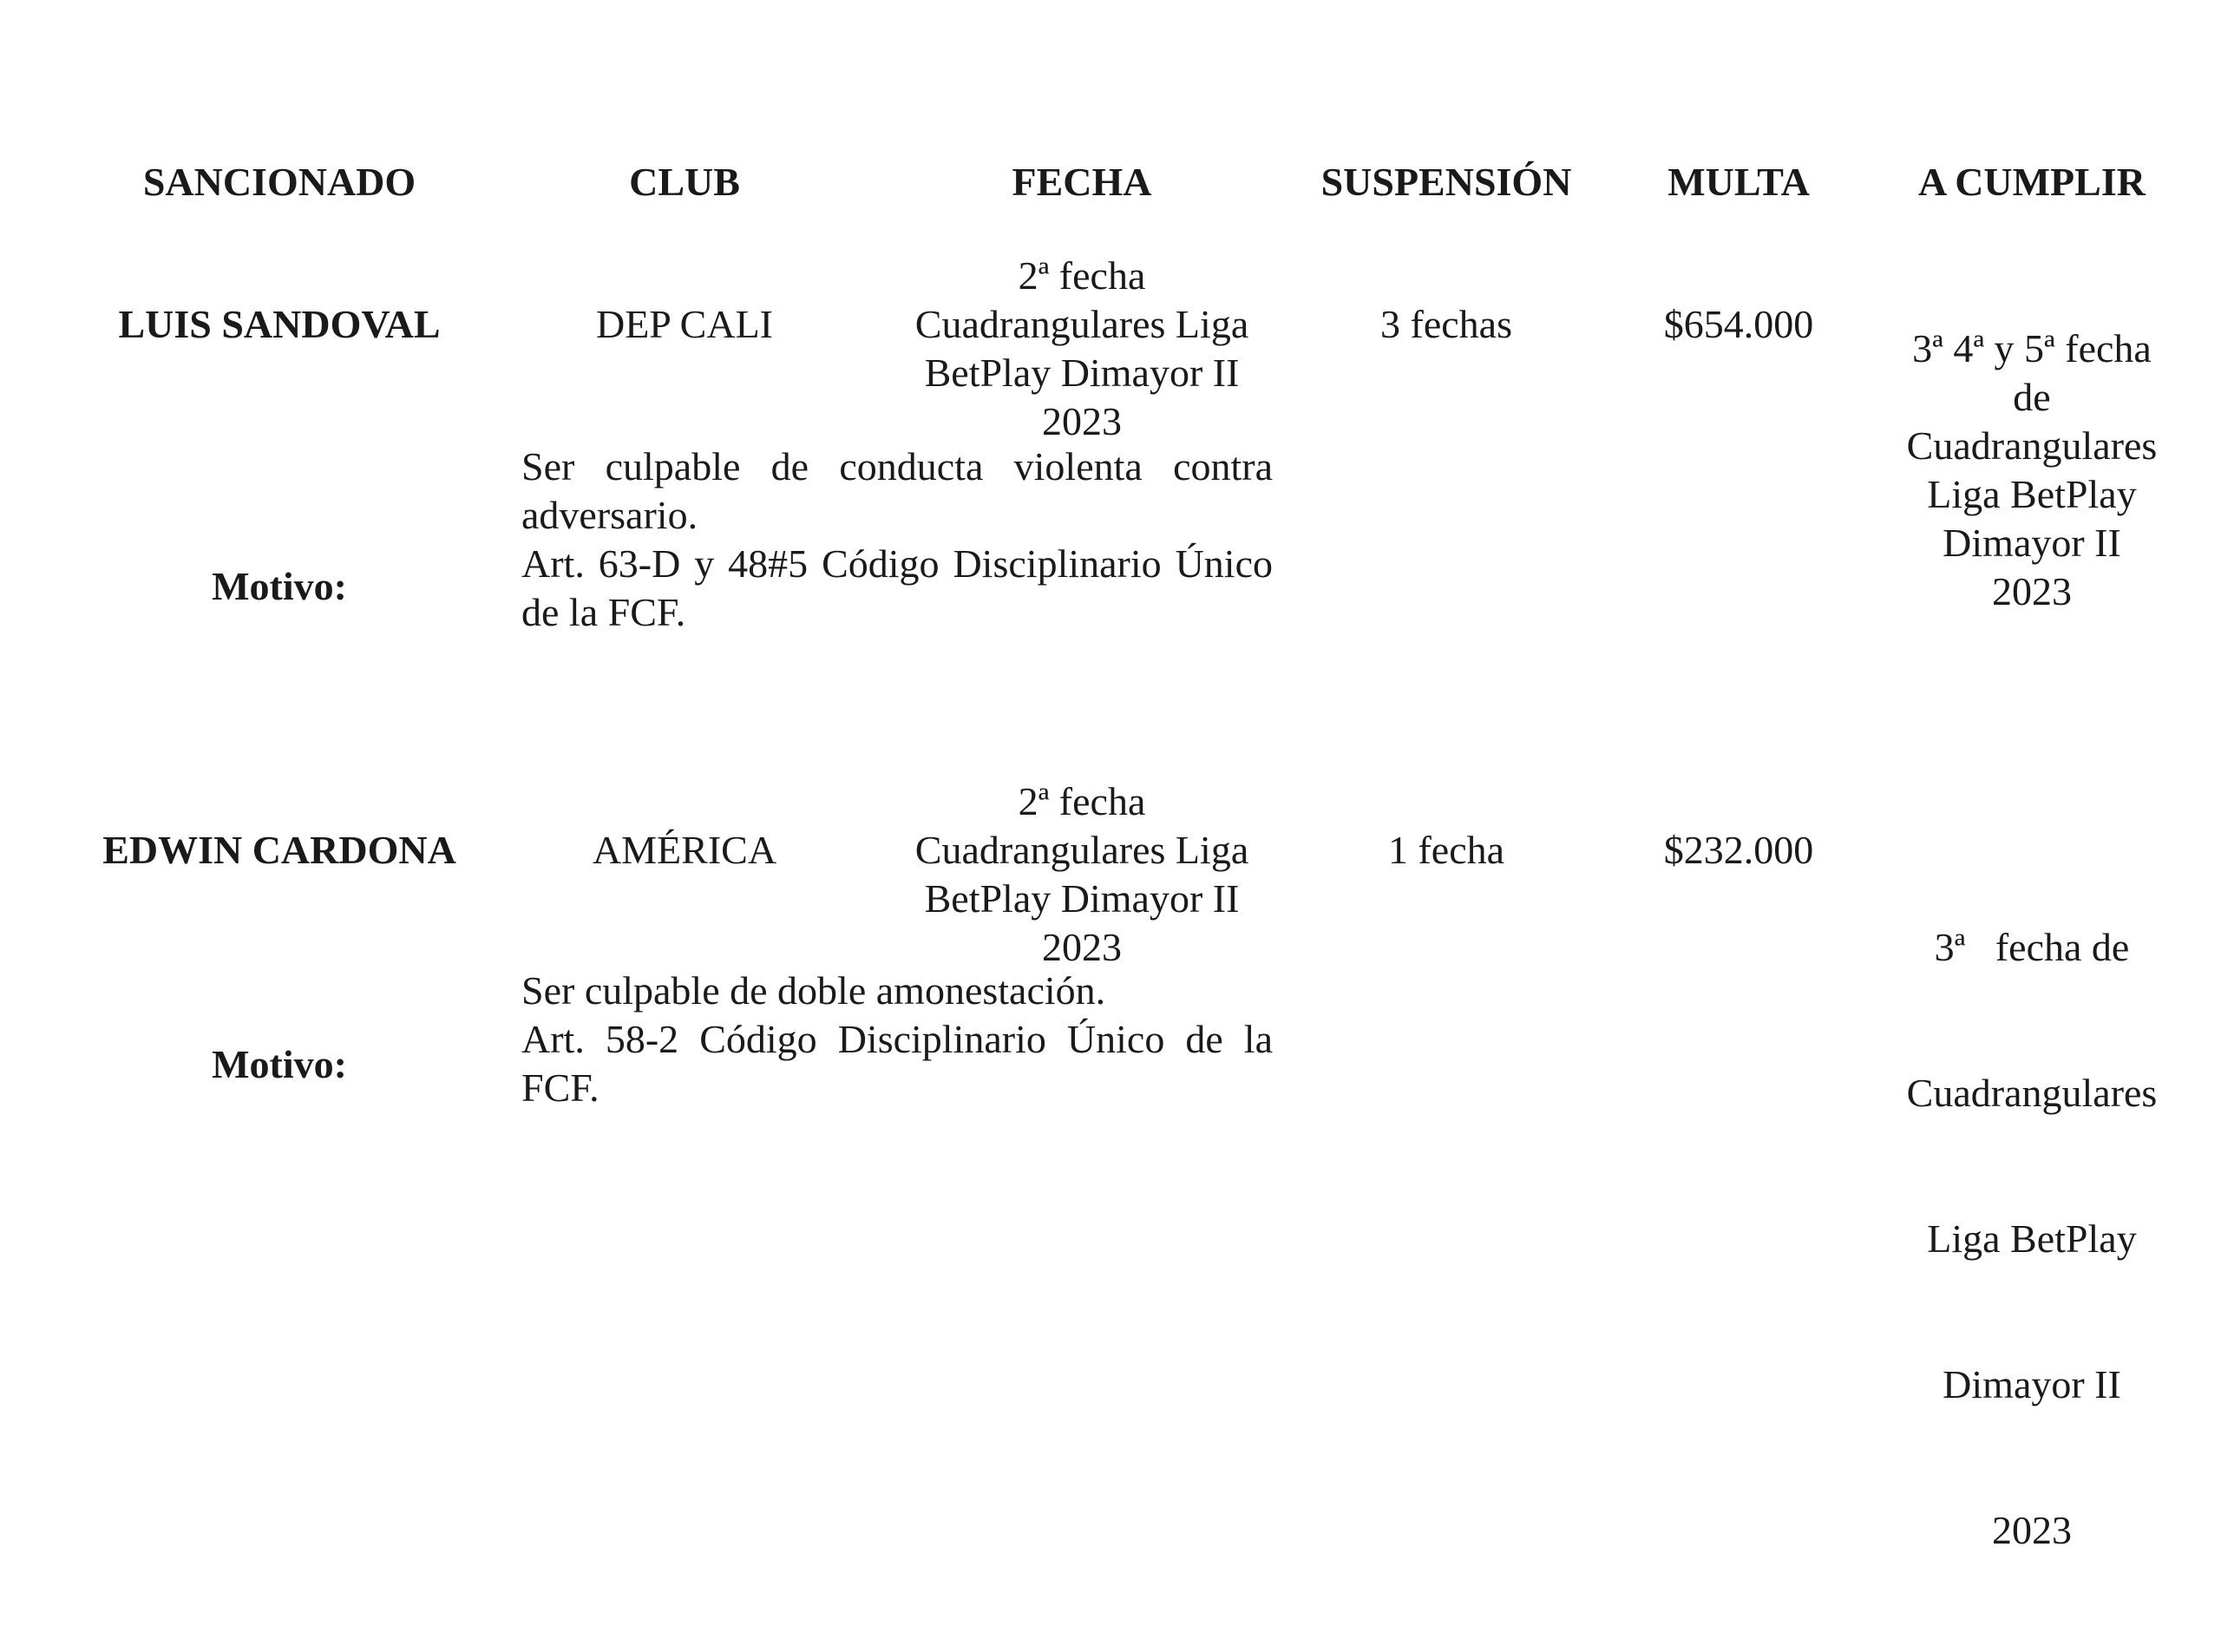 This screenshot has width=2221, height=1652. I want to click on header-suspension: SUSPENSIÓN, so click(1446, 182).